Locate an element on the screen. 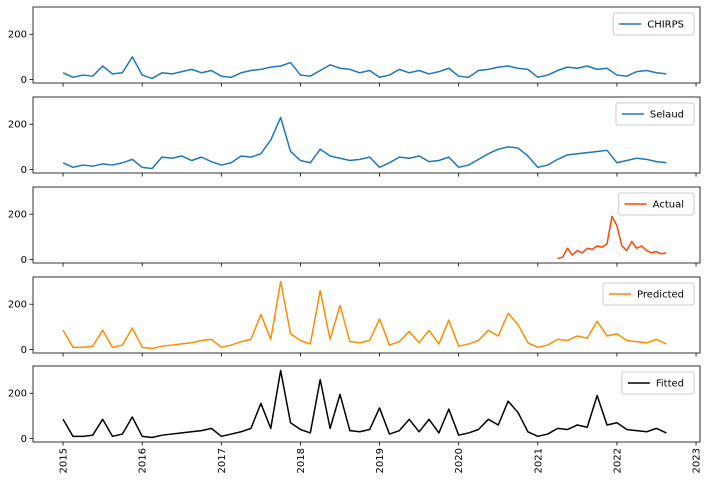 The image size is (711, 481). legend-label: Predicted is located at coordinates (660, 295).